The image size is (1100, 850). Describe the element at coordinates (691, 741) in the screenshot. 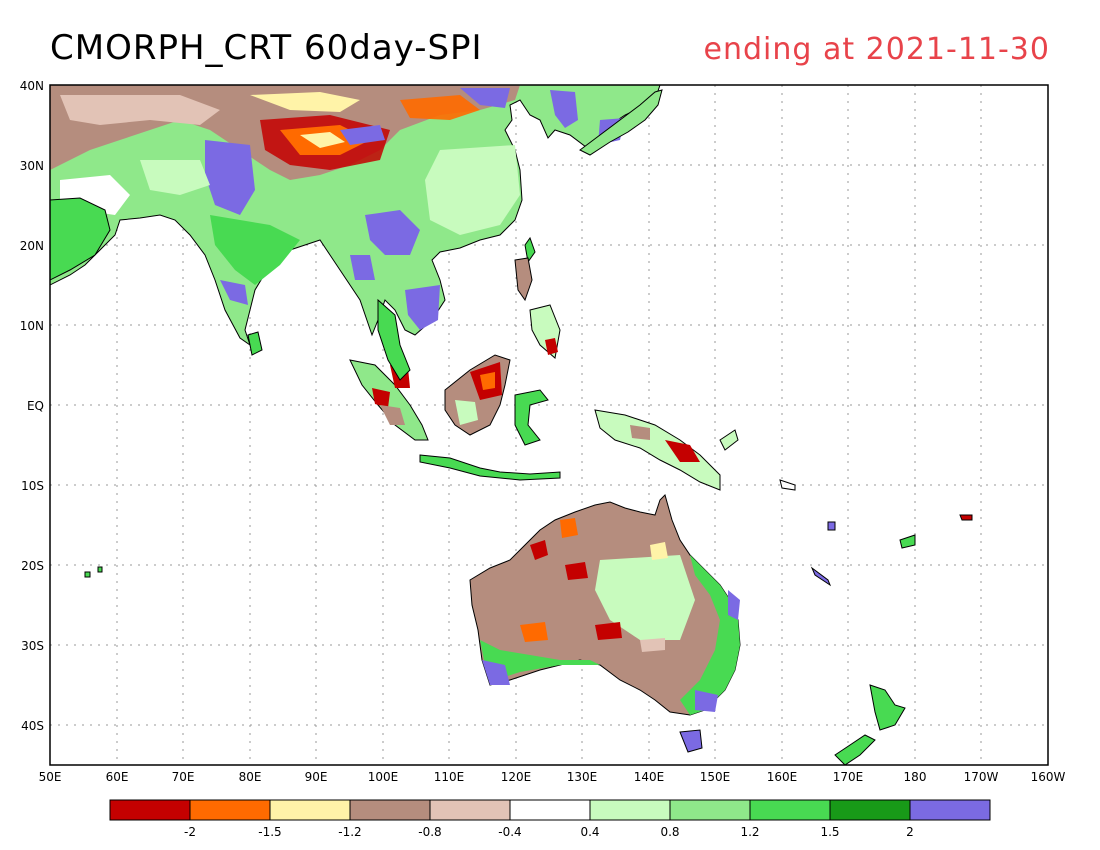

I see `tasmania-landmass` at that location.